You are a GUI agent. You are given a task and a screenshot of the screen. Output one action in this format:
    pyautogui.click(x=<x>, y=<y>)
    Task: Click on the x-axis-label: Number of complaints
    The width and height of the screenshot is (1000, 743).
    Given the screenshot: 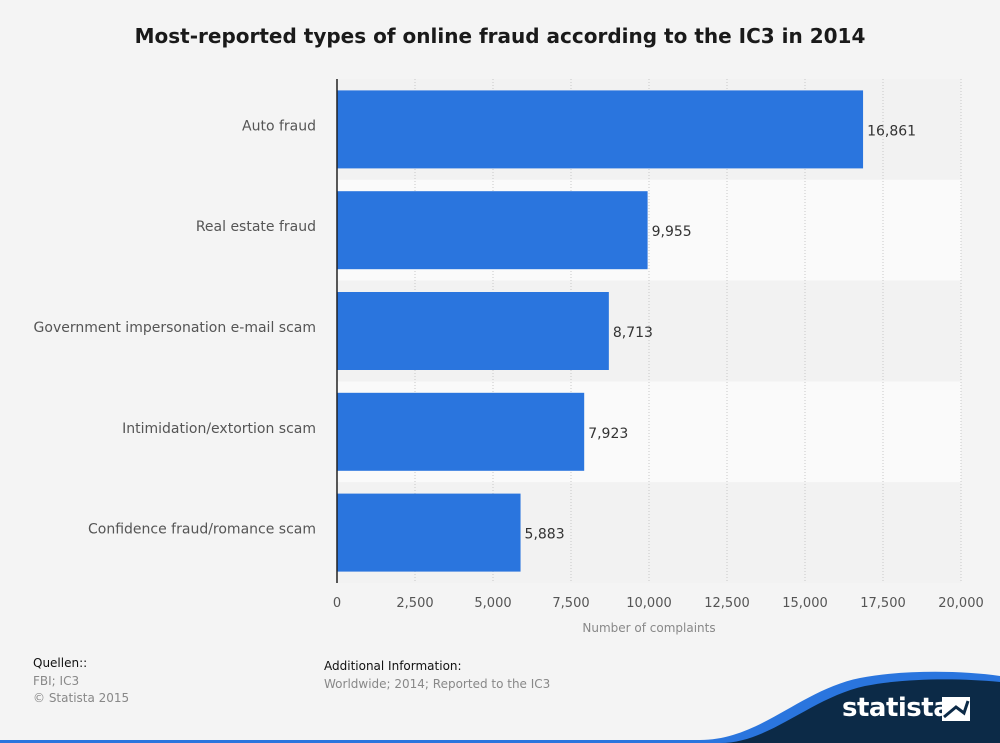 What is the action you would take?
    pyautogui.click(x=648, y=628)
    